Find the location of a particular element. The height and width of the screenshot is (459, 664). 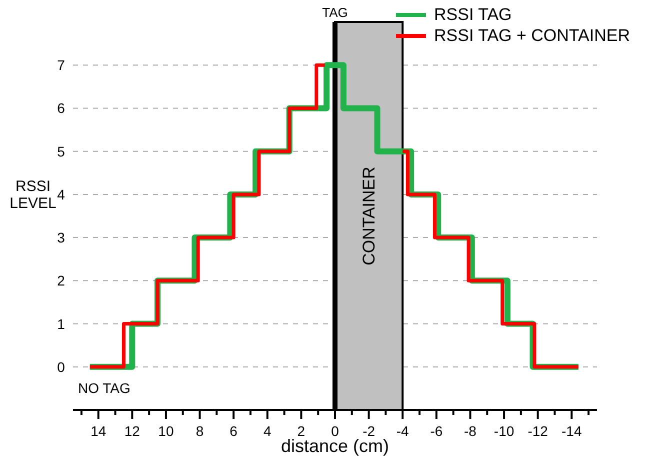

annotation: NO TAG is located at coordinates (104, 388).